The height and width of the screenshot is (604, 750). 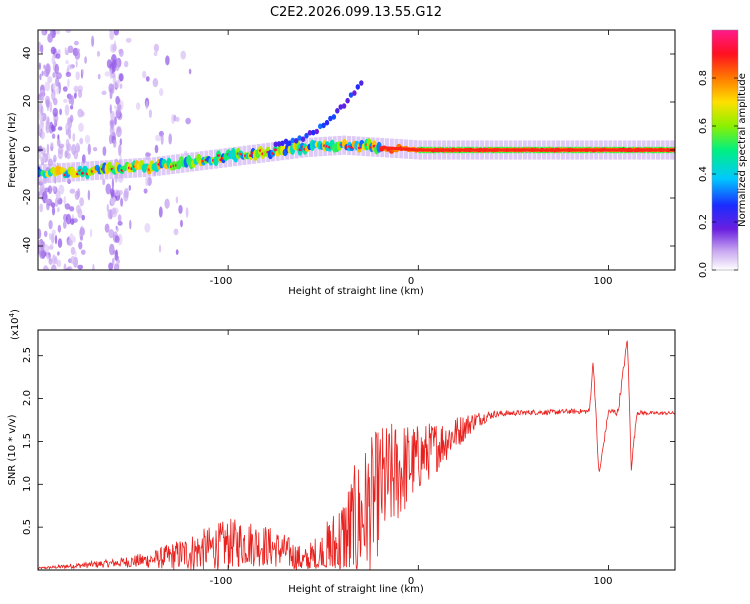 What do you see at coordinates (602, 581) in the screenshot?
I see `bot-xtick-label: 100` at bounding box center [602, 581].